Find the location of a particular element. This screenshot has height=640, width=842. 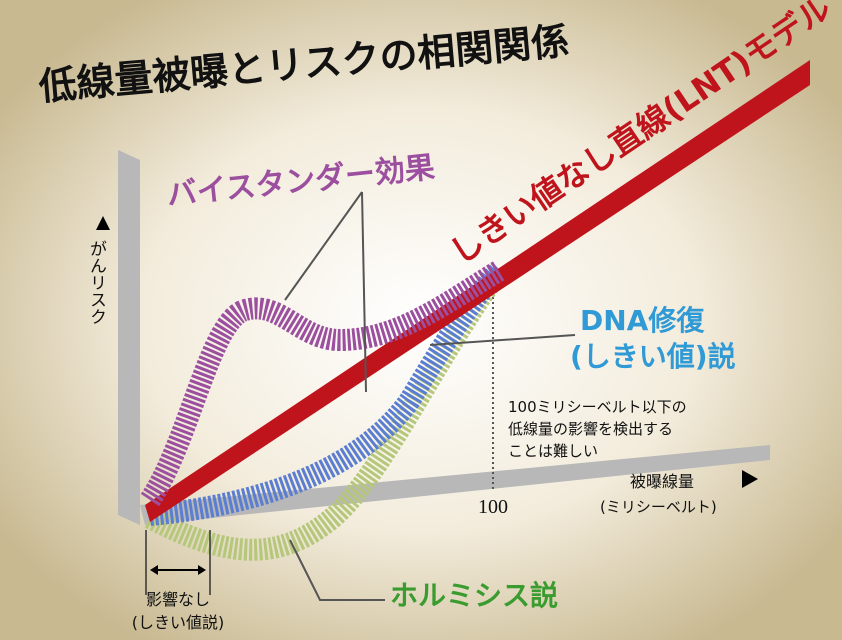

y-axis-arrow is located at coordinates (103, 223).